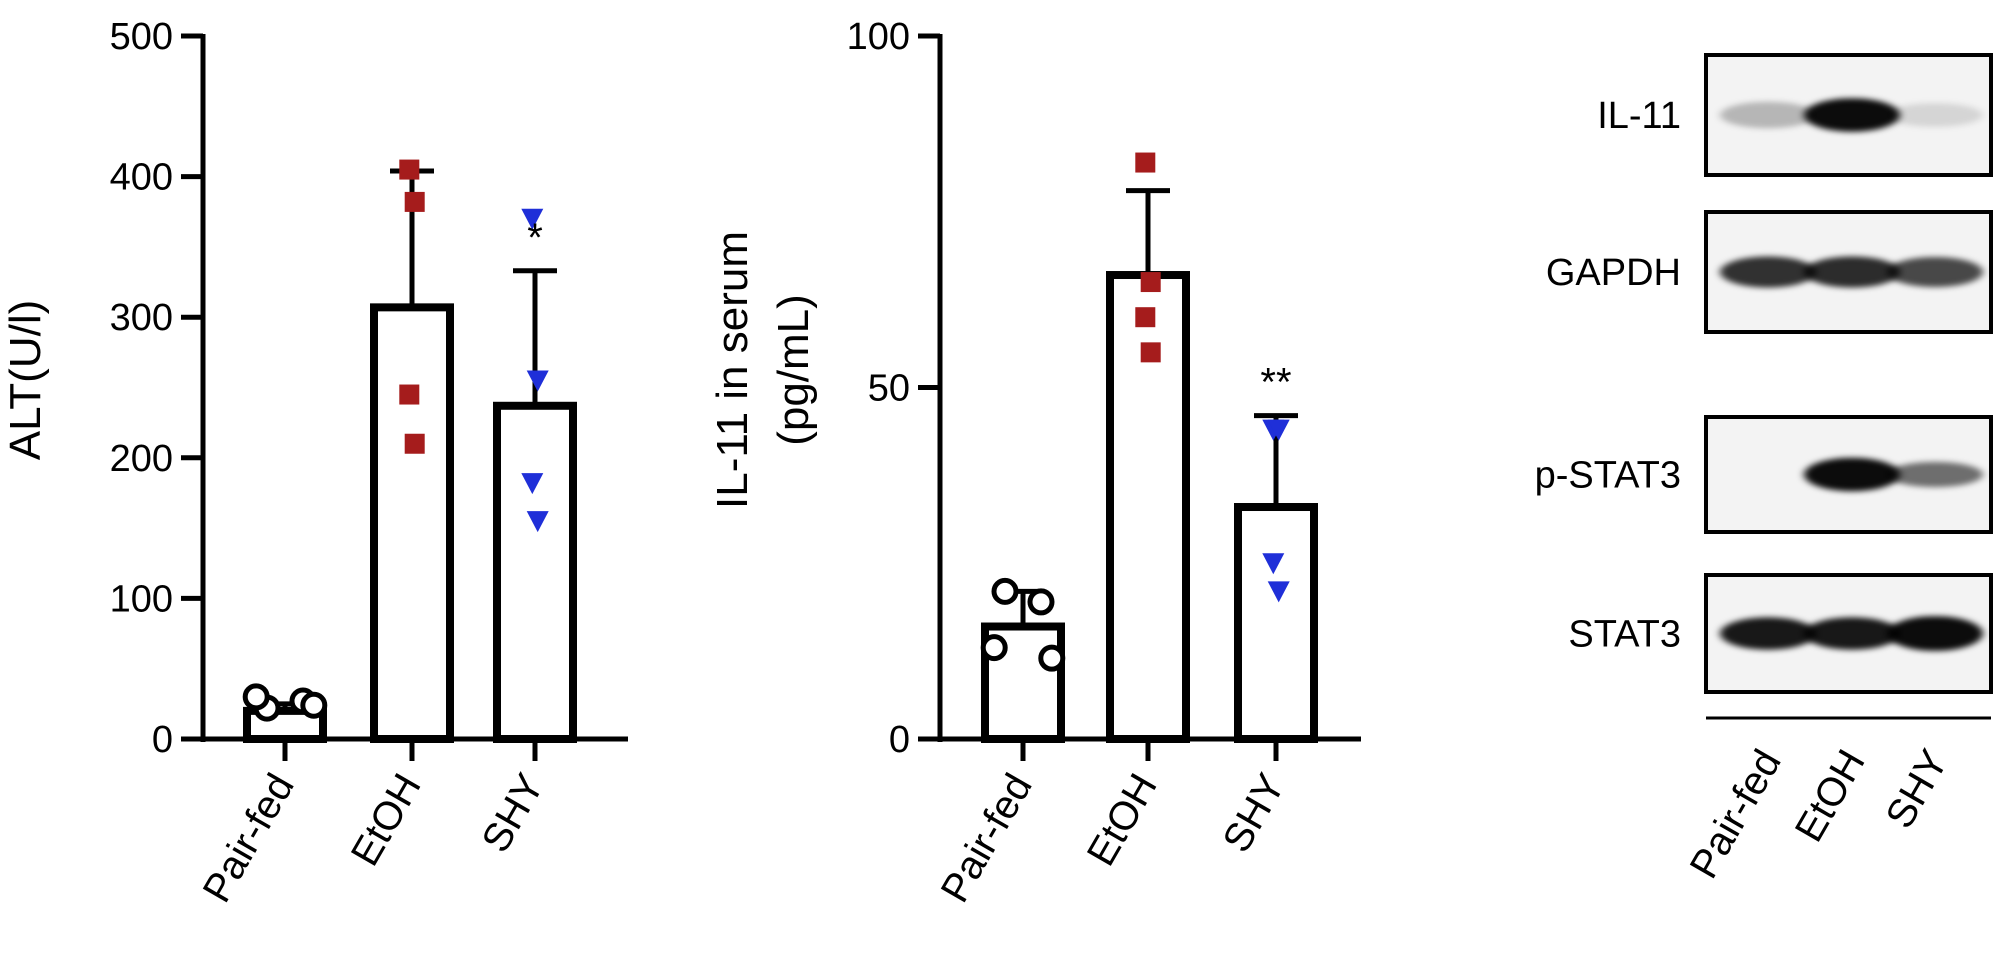 This screenshot has height=961, width=2000. I want to click on blot-row-label: p-STAT3, so click(1608, 476).